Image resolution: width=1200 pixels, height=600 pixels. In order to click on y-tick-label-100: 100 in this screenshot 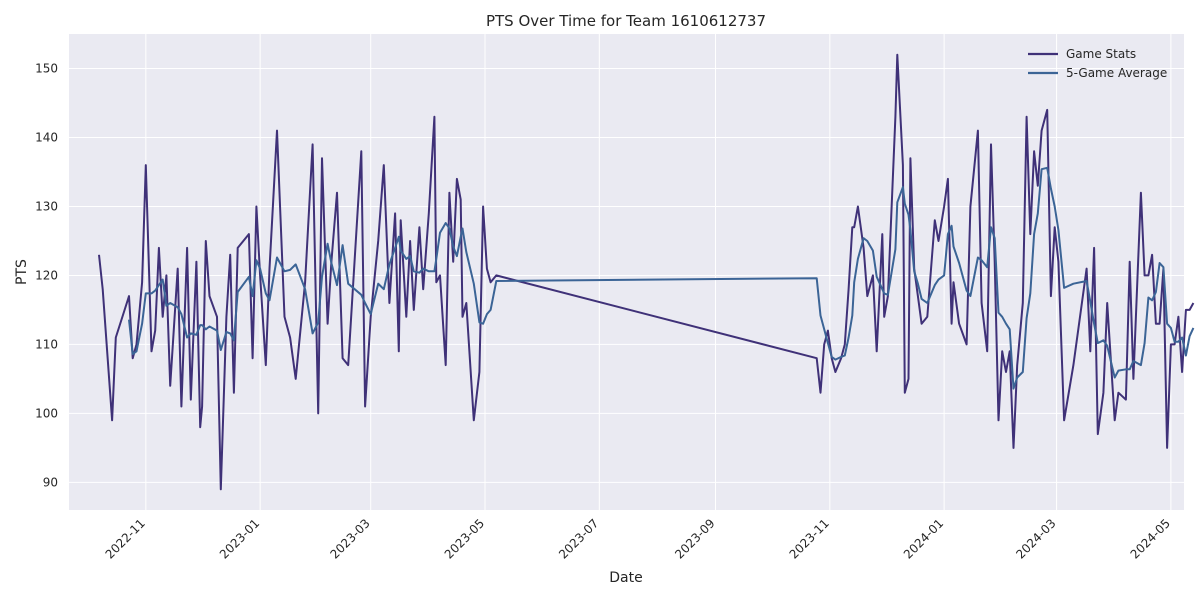, I will do `click(46, 413)`.